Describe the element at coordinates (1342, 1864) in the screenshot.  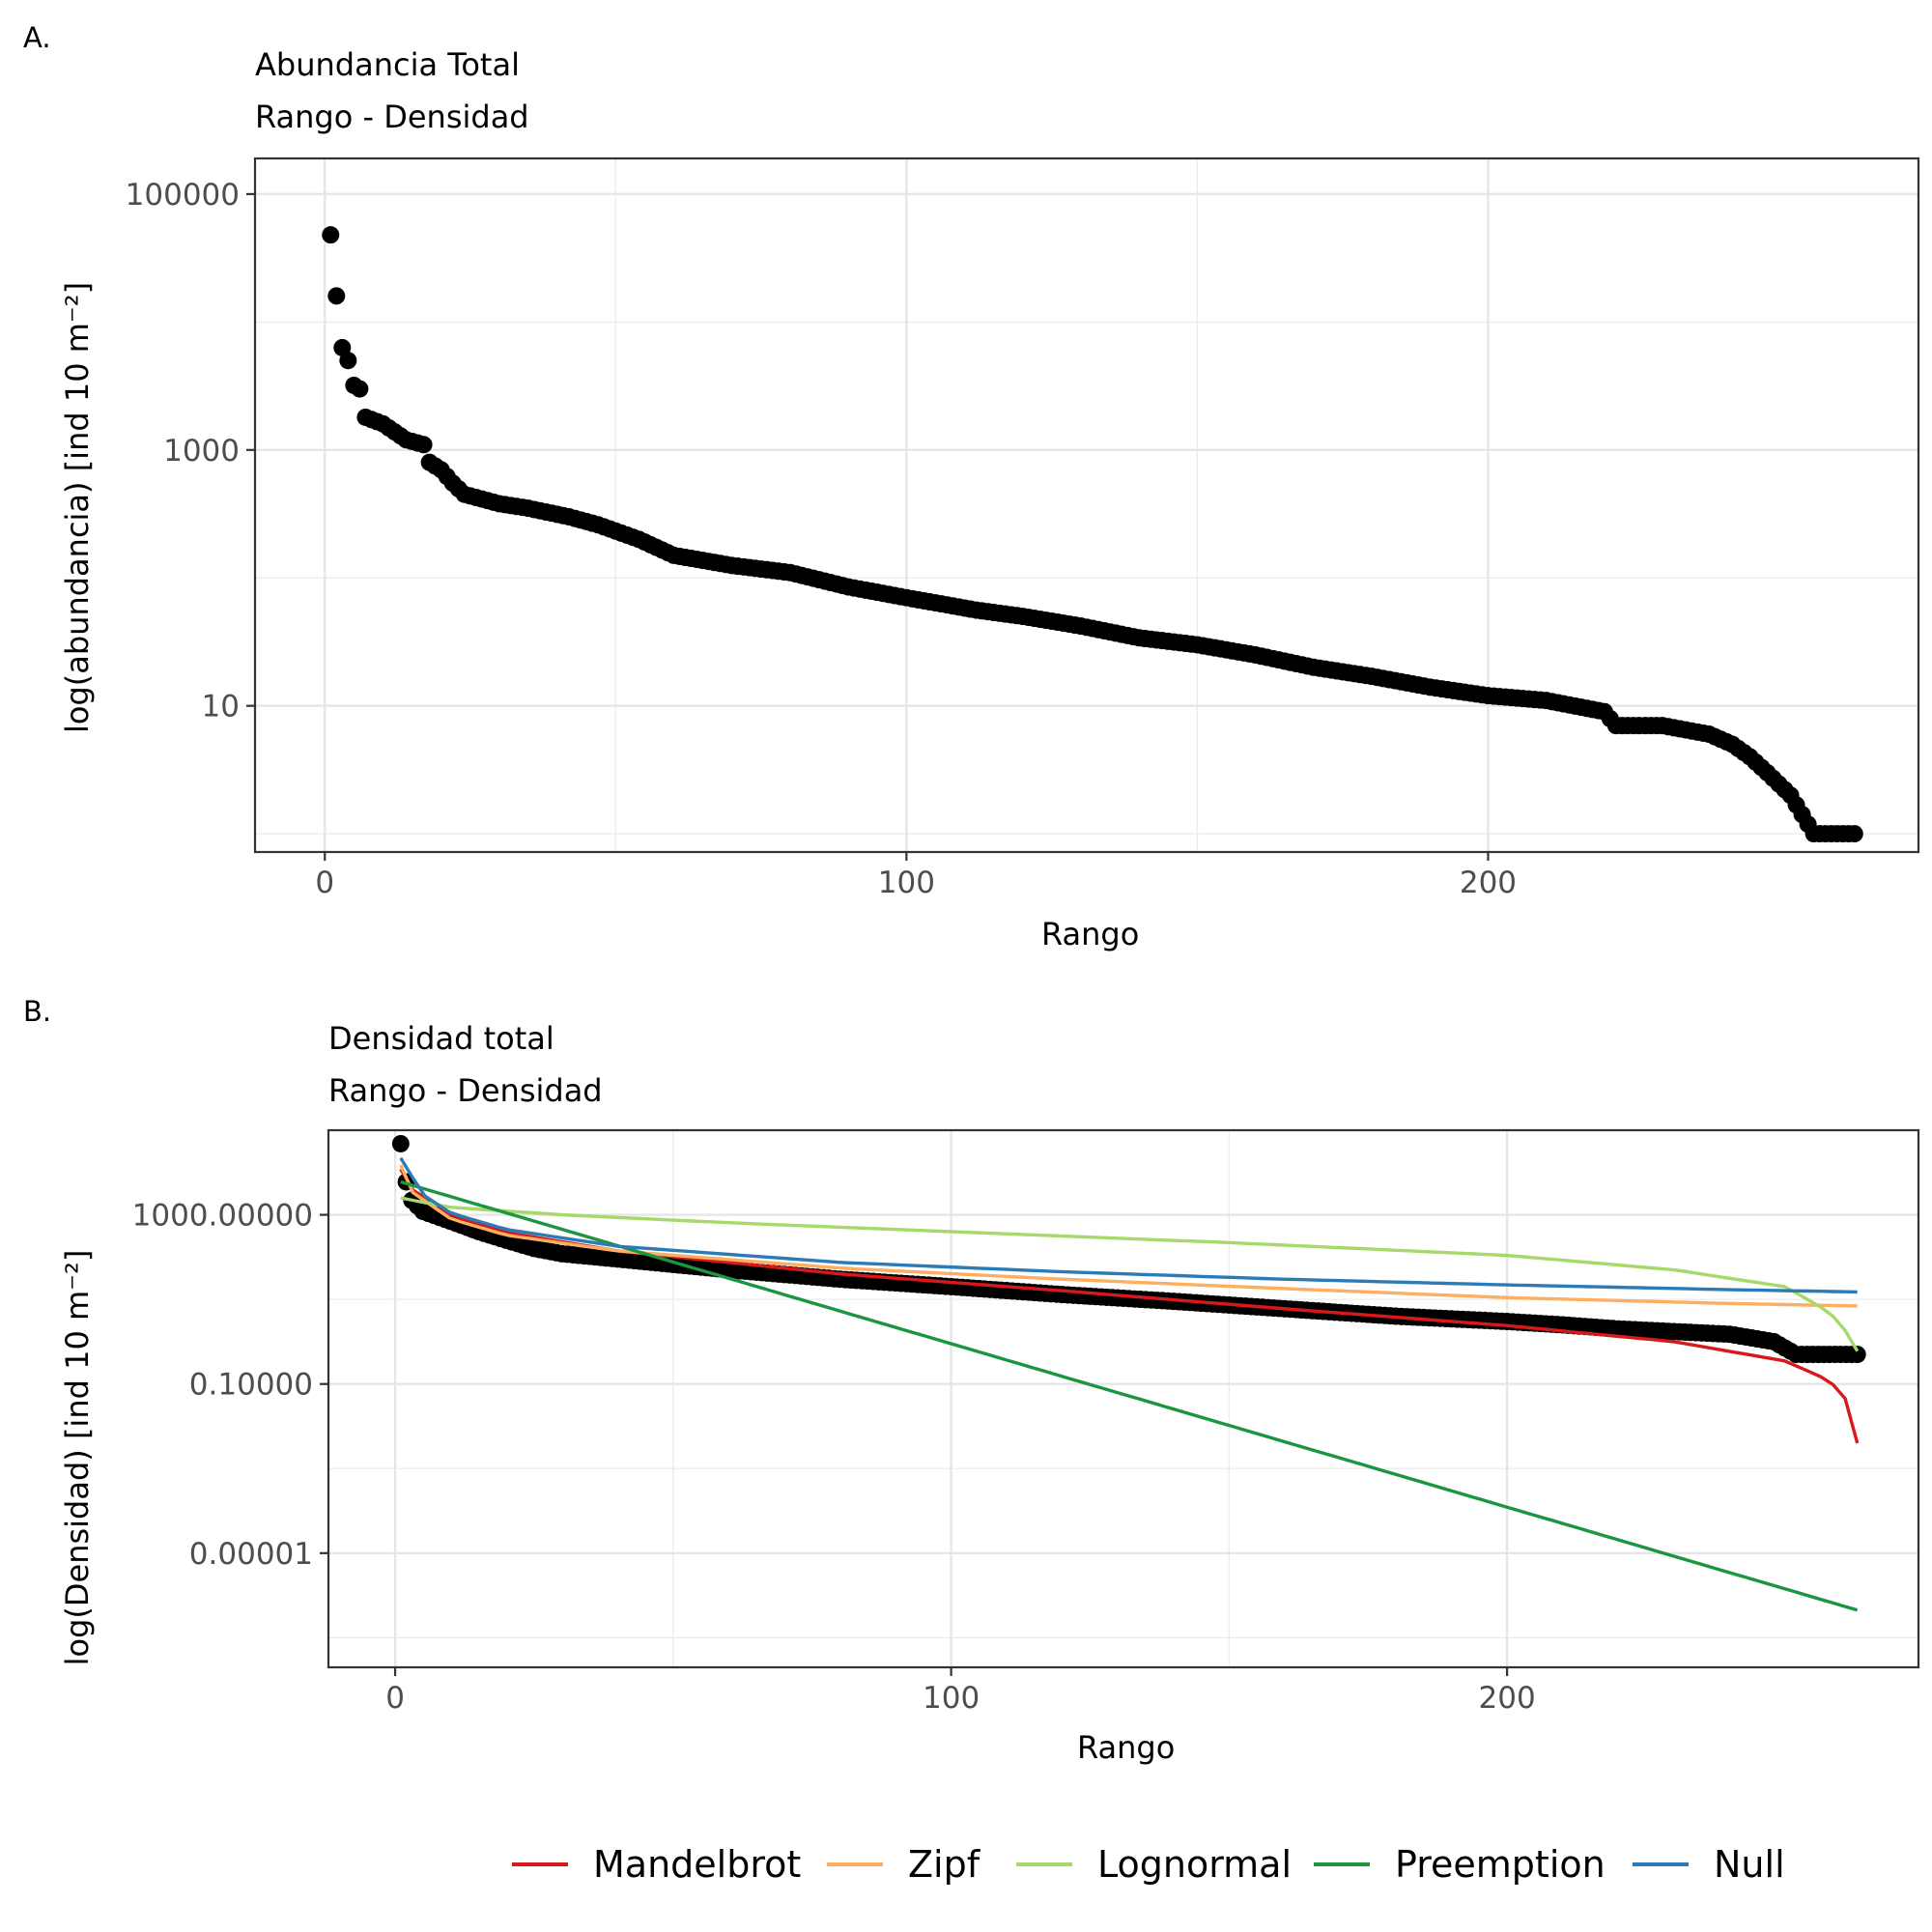
I see `legend-key-preemption` at that location.